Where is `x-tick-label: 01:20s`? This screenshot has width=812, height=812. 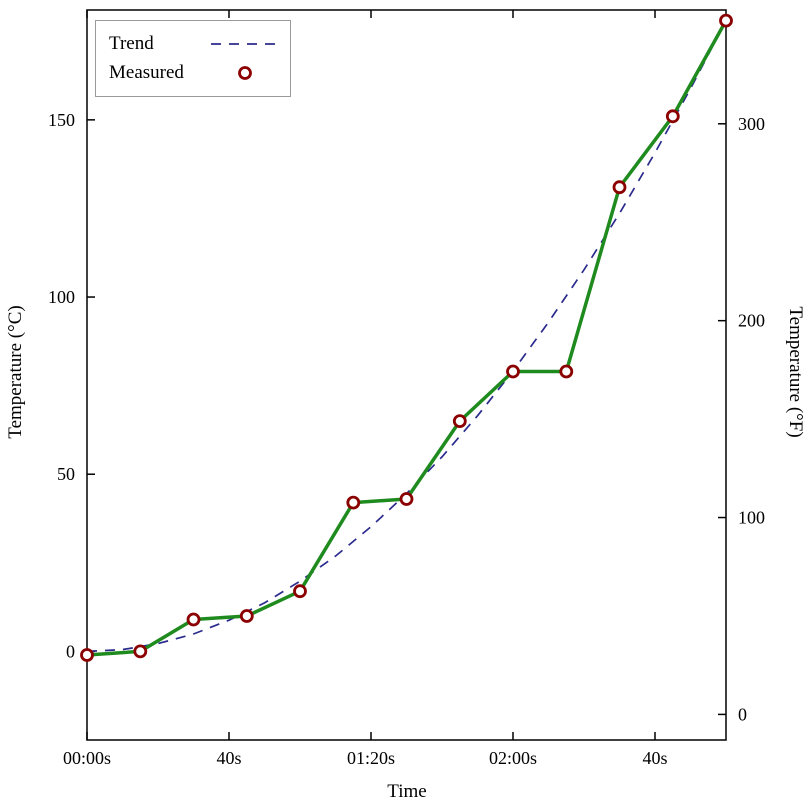
x-tick-label: 01:20s is located at coordinates (371, 758).